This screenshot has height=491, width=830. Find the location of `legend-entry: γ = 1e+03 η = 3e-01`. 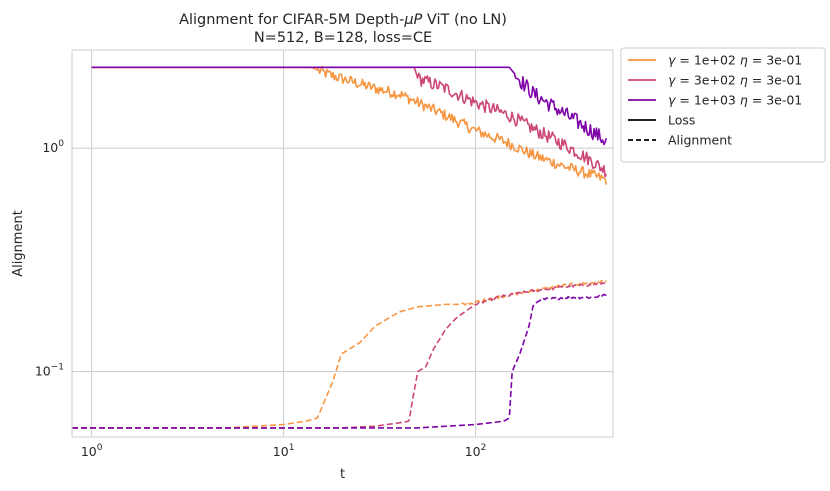

legend-entry: γ = 1e+03 η = 3e-01 is located at coordinates (715, 100).